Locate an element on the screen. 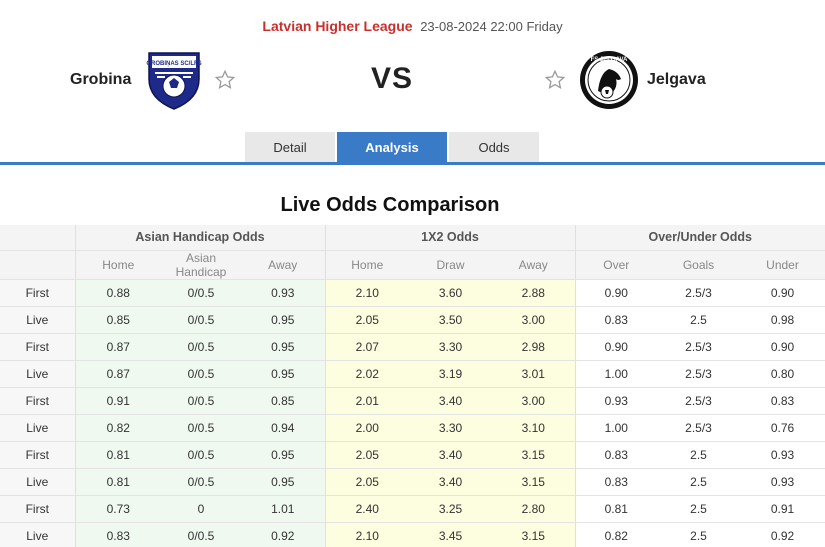  tab-odds: Odds is located at coordinates (494, 147).